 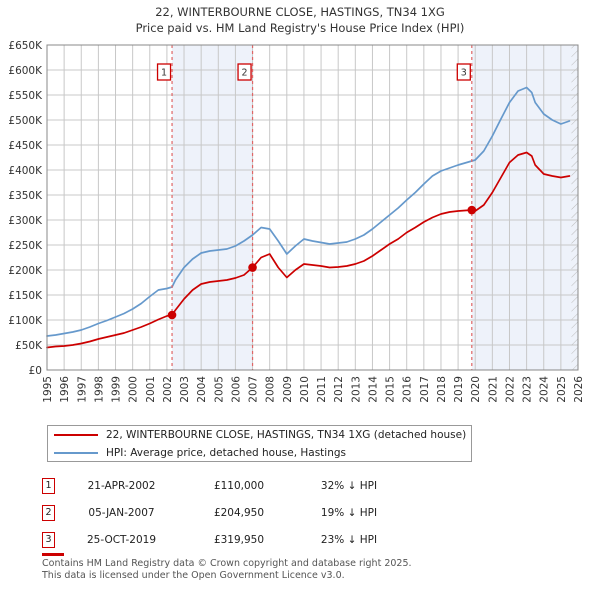 What do you see at coordinates (425, 389) in the screenshot?
I see `x-axis-tick-label: 2017` at bounding box center [425, 389].